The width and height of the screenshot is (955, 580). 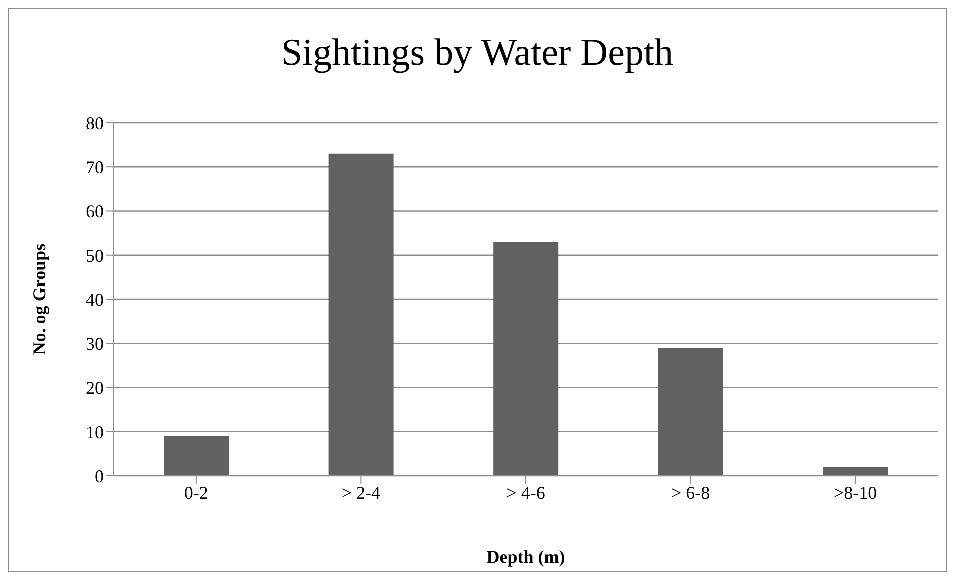 I want to click on y-tick-label: 0, so click(x=99, y=476).